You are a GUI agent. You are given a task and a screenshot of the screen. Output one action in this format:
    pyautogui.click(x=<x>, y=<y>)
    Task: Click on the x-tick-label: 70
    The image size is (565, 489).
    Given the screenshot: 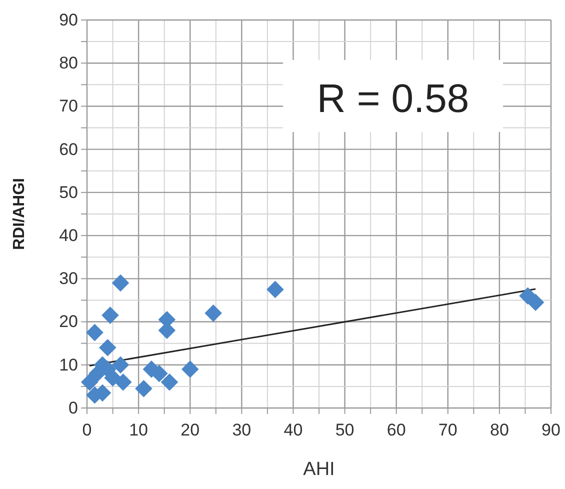 What is the action you would take?
    pyautogui.click(x=448, y=430)
    